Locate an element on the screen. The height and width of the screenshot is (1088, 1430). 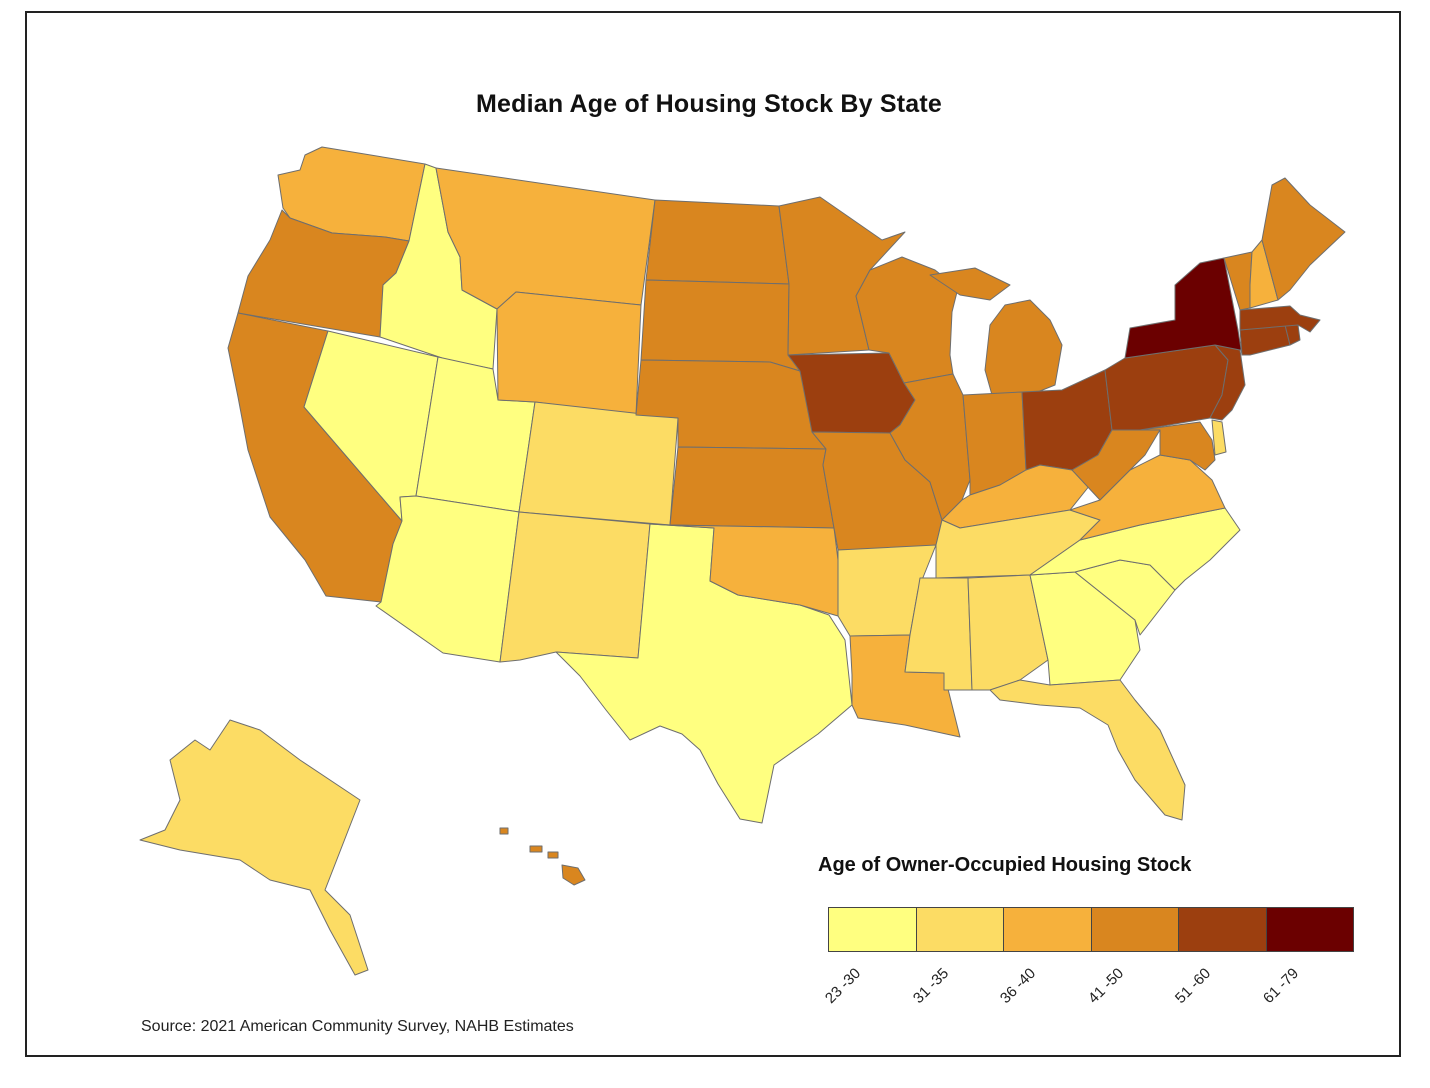
state-pennsylvania is located at coordinates (1166, 387).